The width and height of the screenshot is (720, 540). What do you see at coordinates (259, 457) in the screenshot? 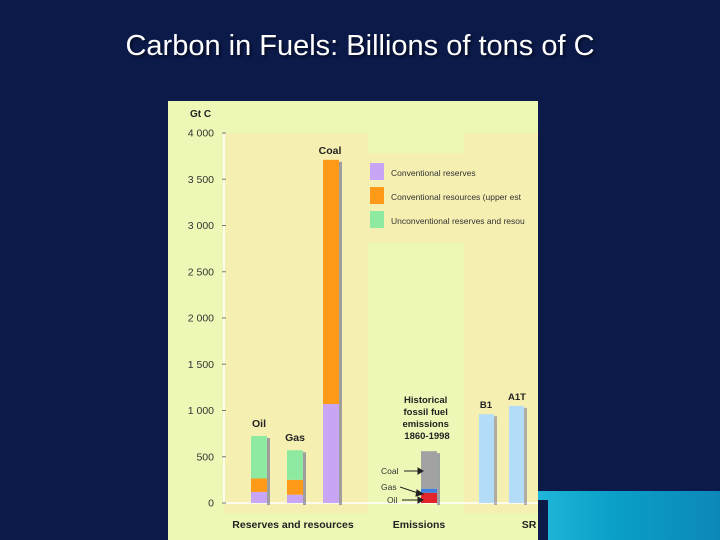
I see `bar-segment-oil-unconventional` at bounding box center [259, 457].